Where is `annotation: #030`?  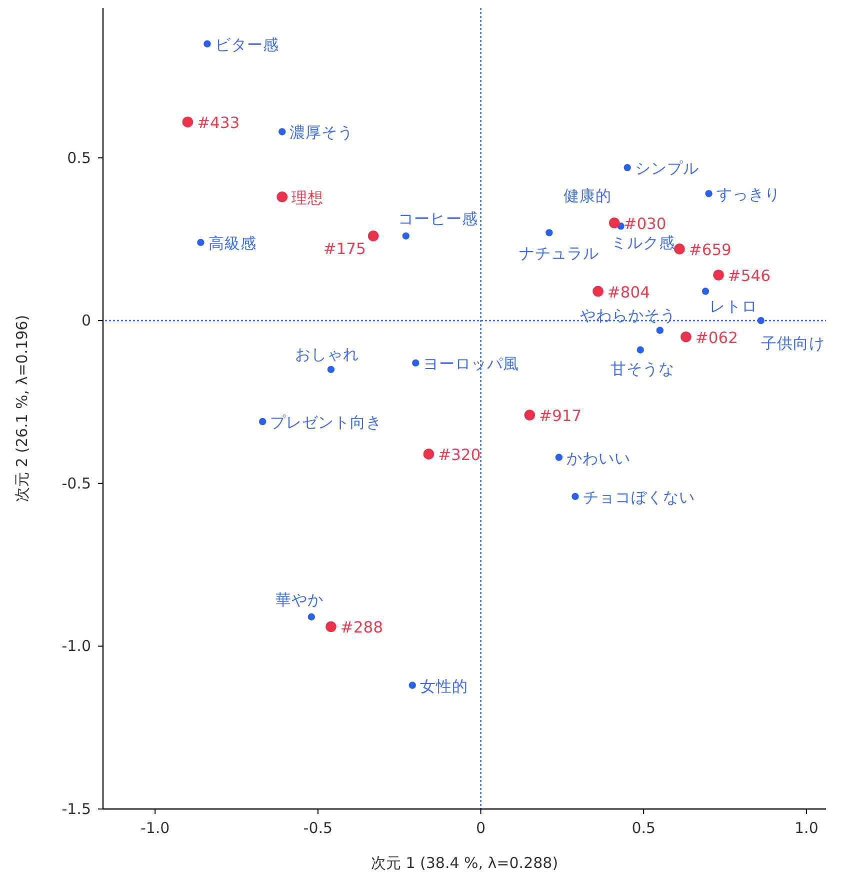
annotation: #030 is located at coordinates (645, 223).